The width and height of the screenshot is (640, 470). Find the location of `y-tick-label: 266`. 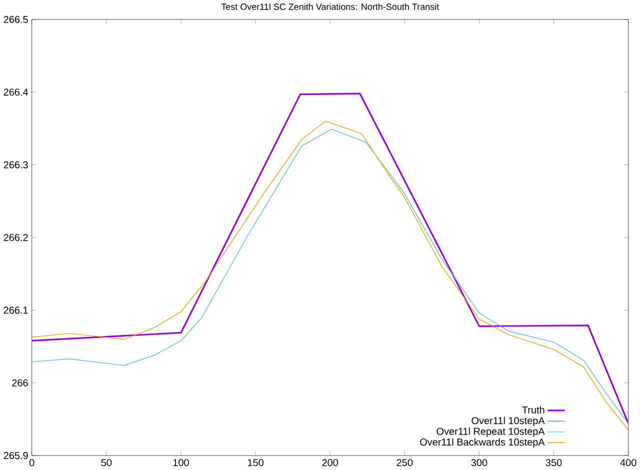

y-tick-label: 266 is located at coordinates (20, 383).